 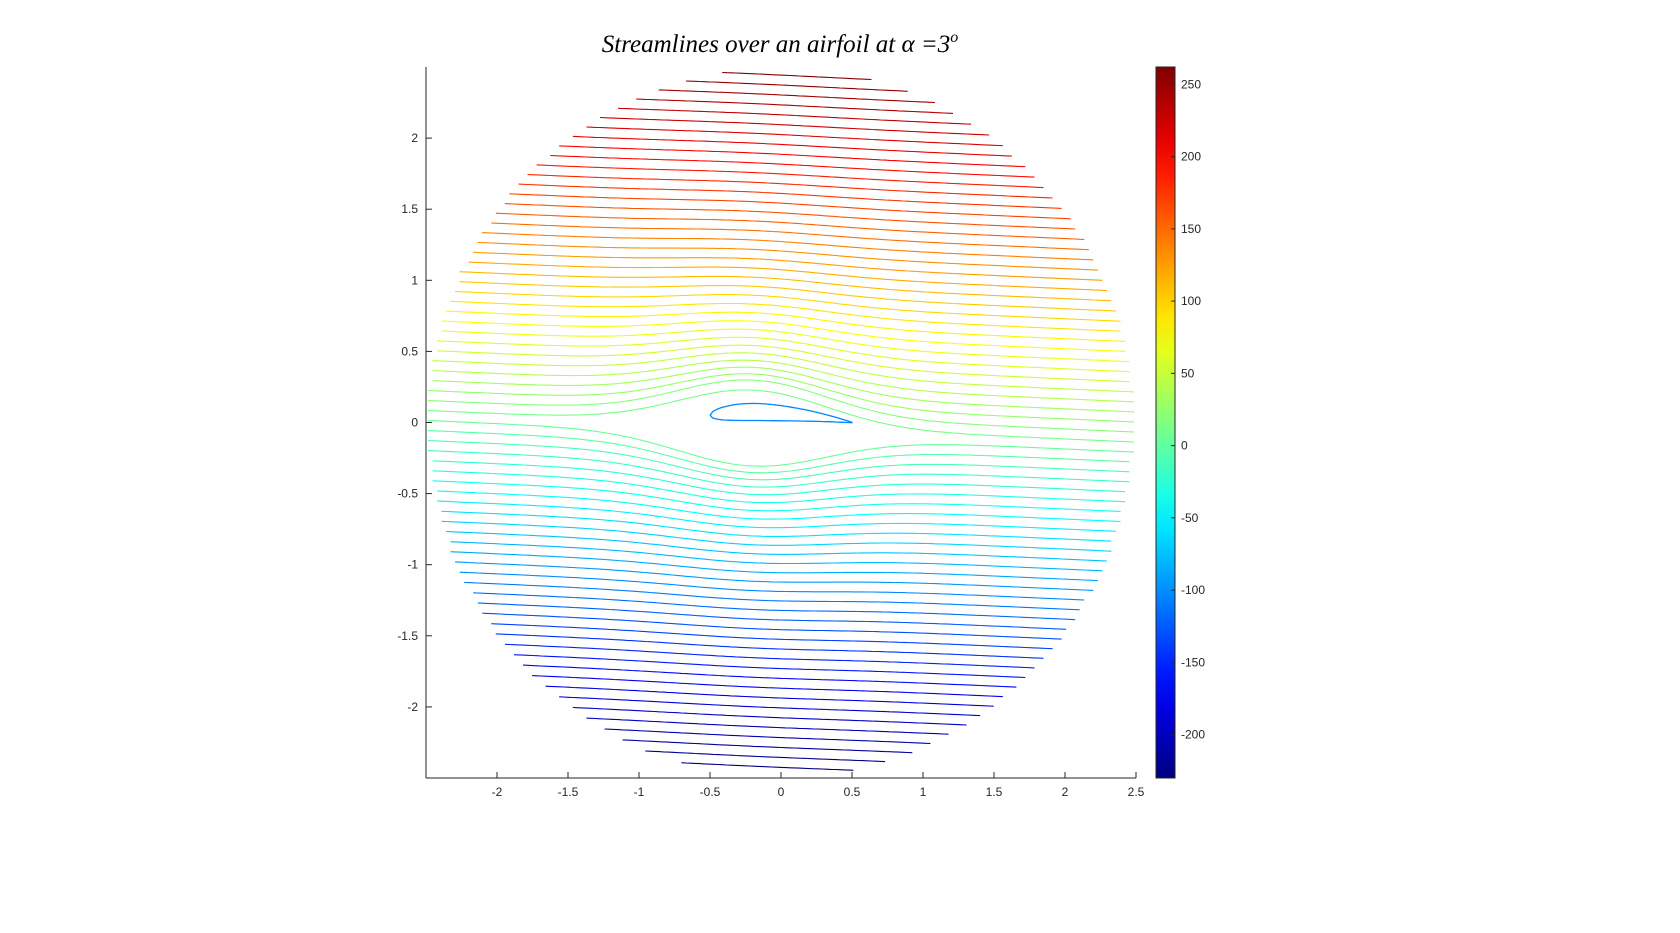 What do you see at coordinates (1191, 229) in the screenshot?
I see `colorbar-tick-label: 150` at bounding box center [1191, 229].